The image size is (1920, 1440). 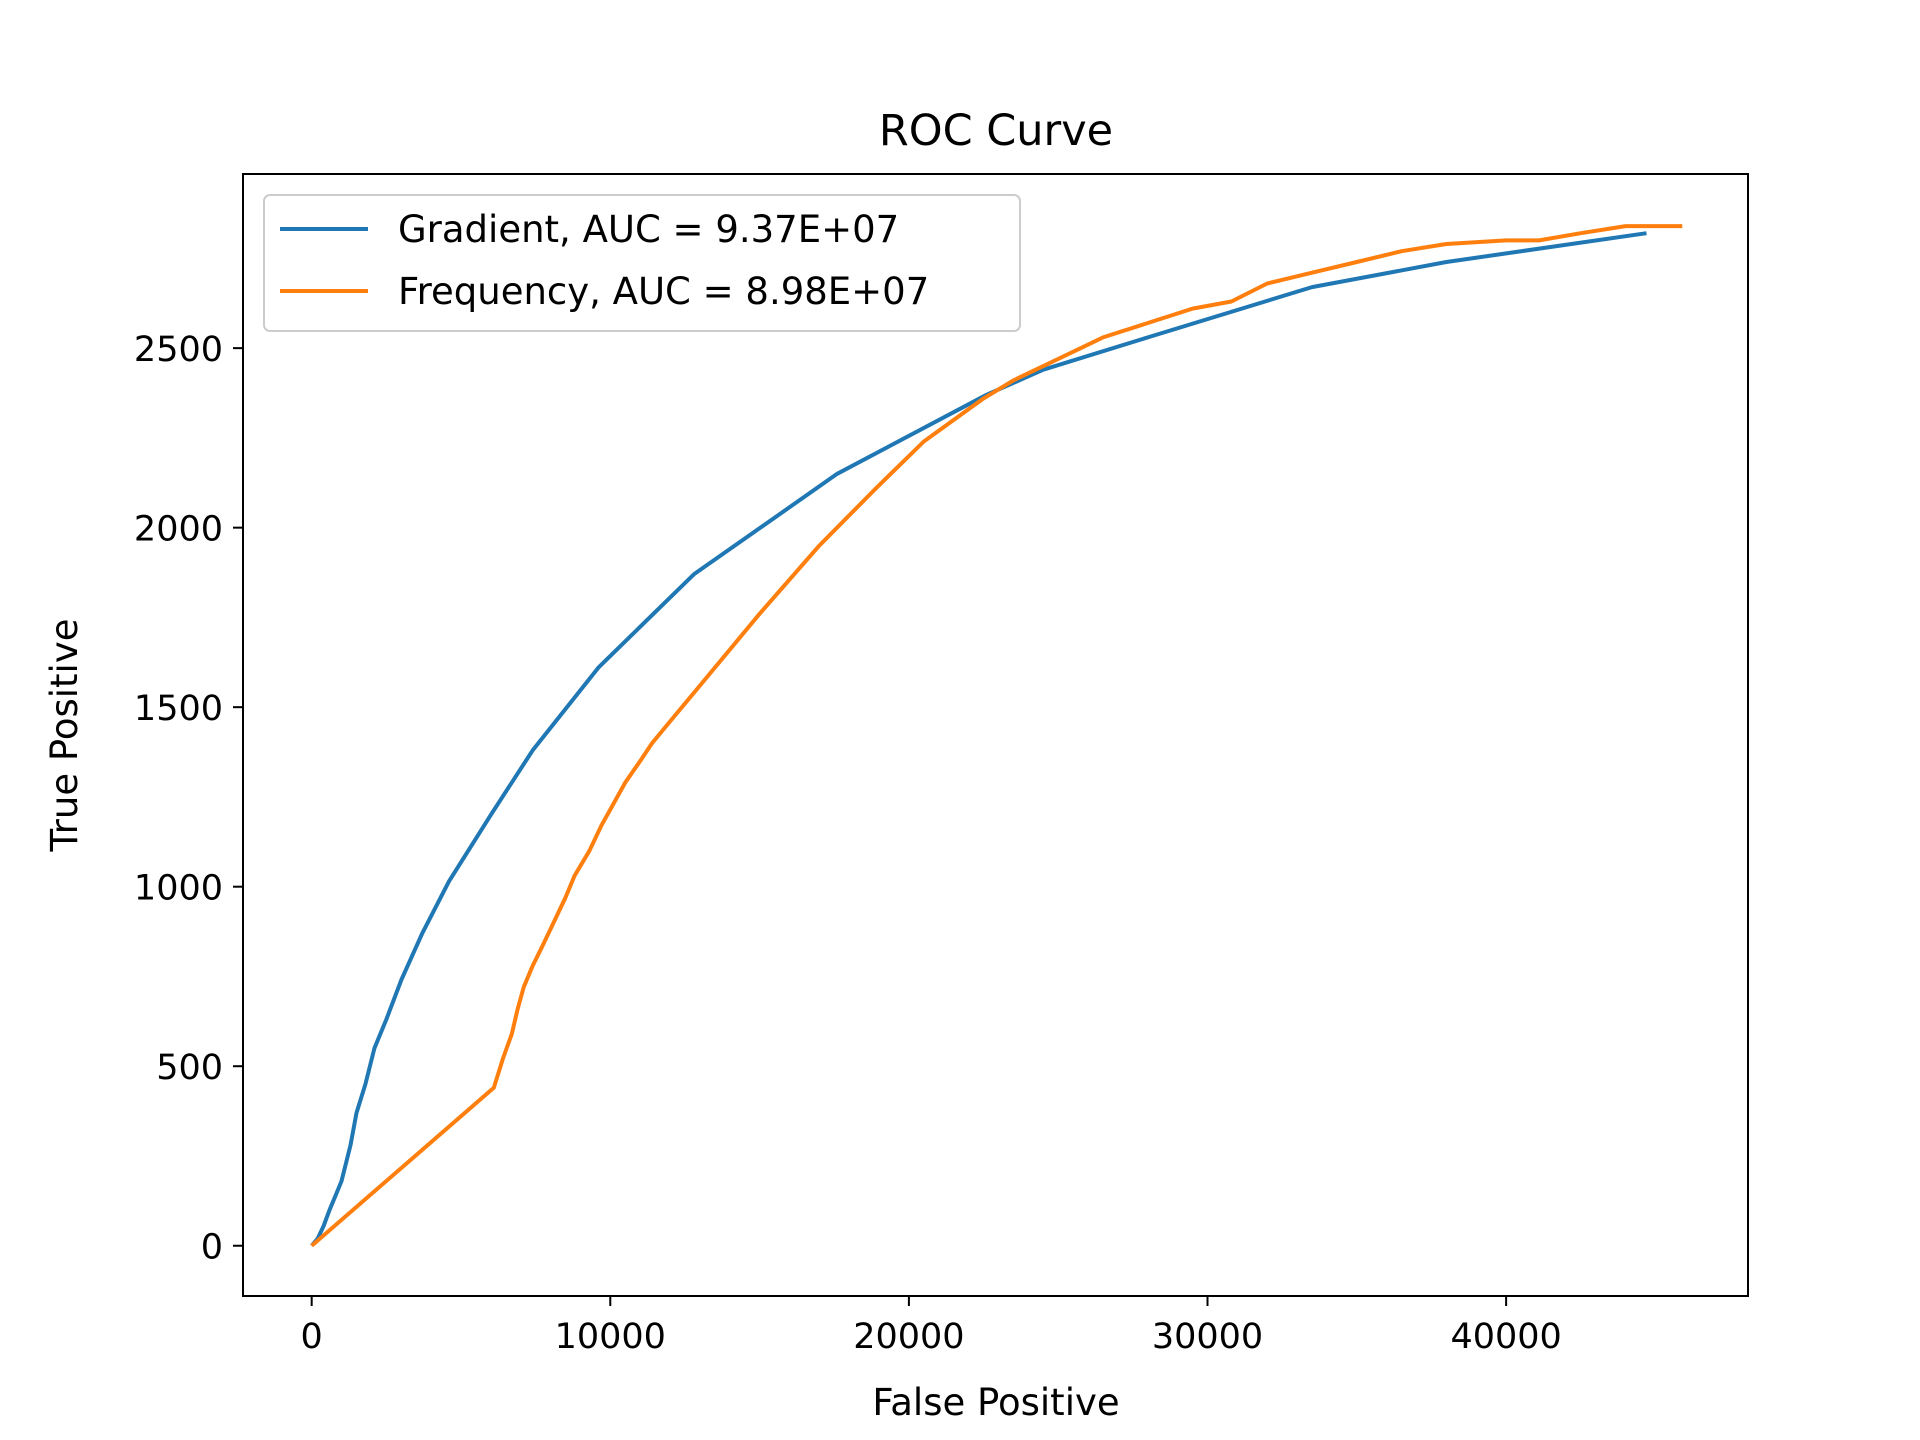 I want to click on x-axis-ticks: 0 10000 20000 30000 40000, so click(x=931, y=1326).